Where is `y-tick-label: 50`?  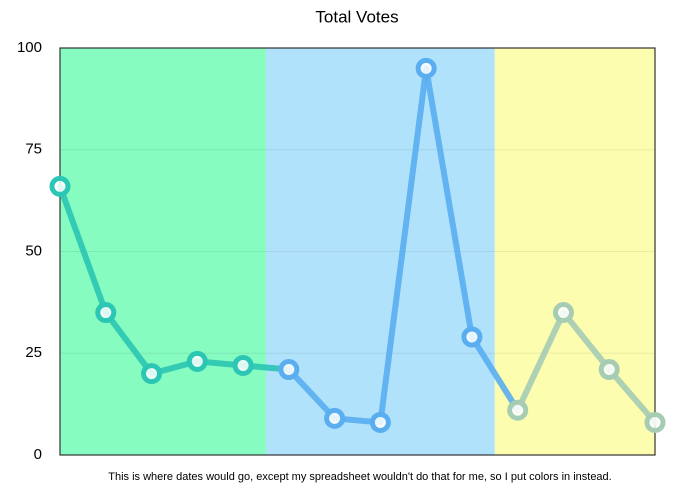
y-tick-label: 50 is located at coordinates (33, 250).